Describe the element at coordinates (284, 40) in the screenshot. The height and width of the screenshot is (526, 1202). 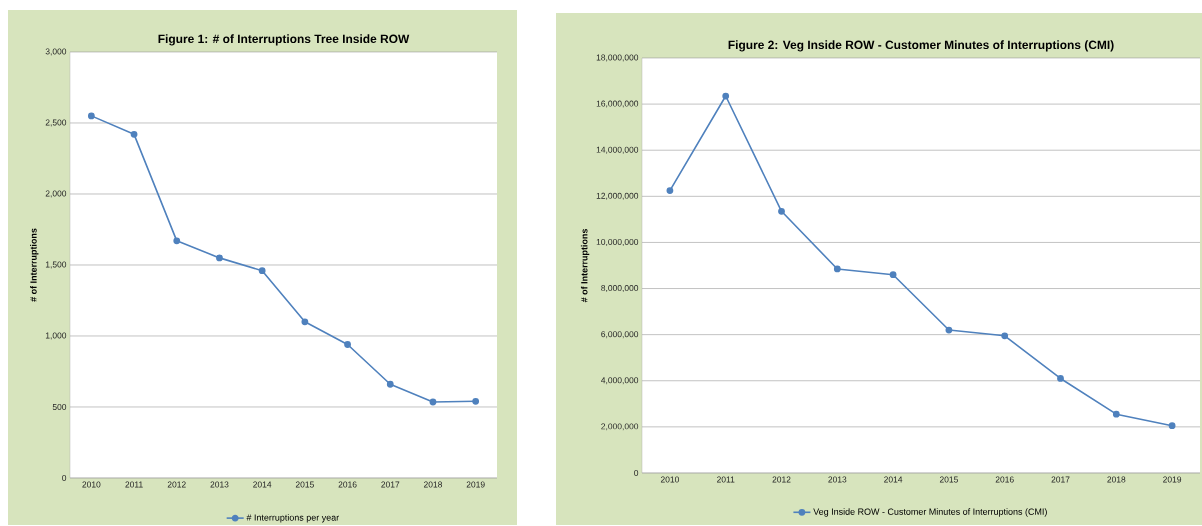
I see `chart-title: Figure 1: # of Interruptions Tree Inside ROW` at that location.